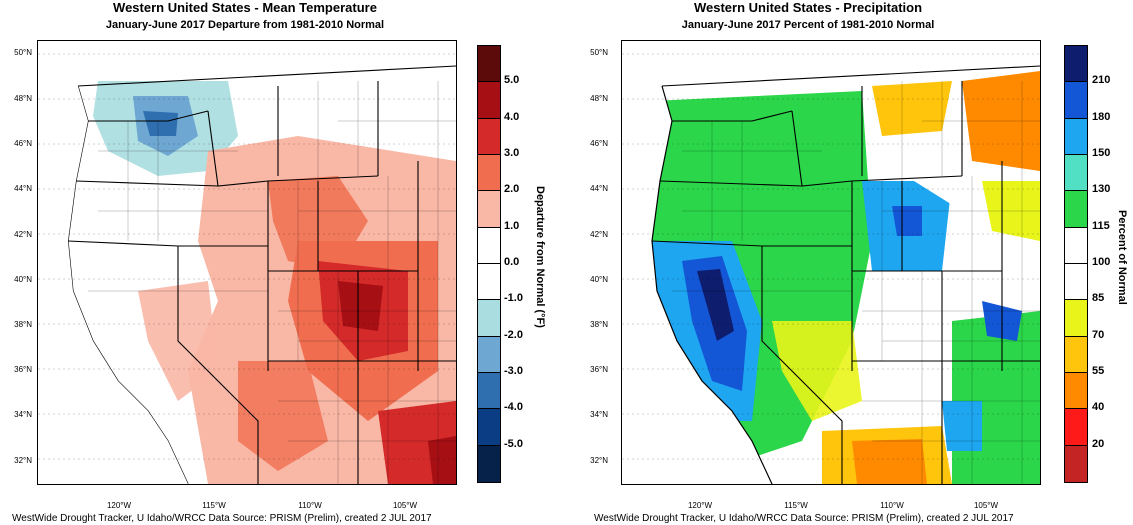 This screenshot has height=525, width=1133. What do you see at coordinates (512, 189) in the screenshot?
I see `temperature-legend-tick: 2.0` at bounding box center [512, 189].